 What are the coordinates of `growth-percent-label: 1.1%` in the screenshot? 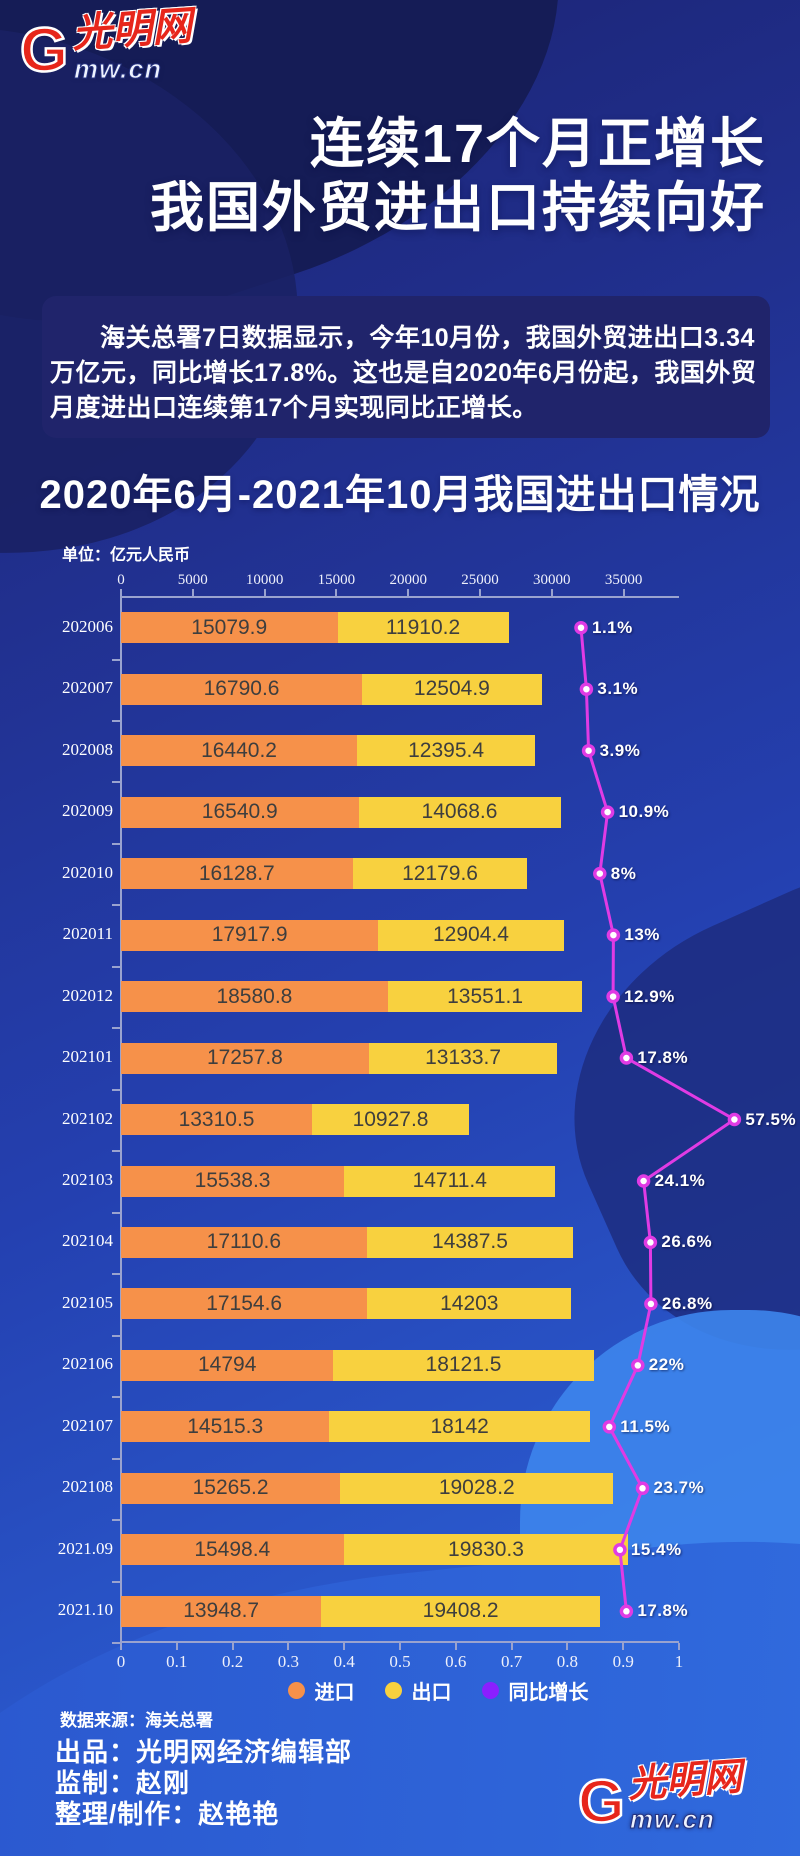 It's located at (612, 627).